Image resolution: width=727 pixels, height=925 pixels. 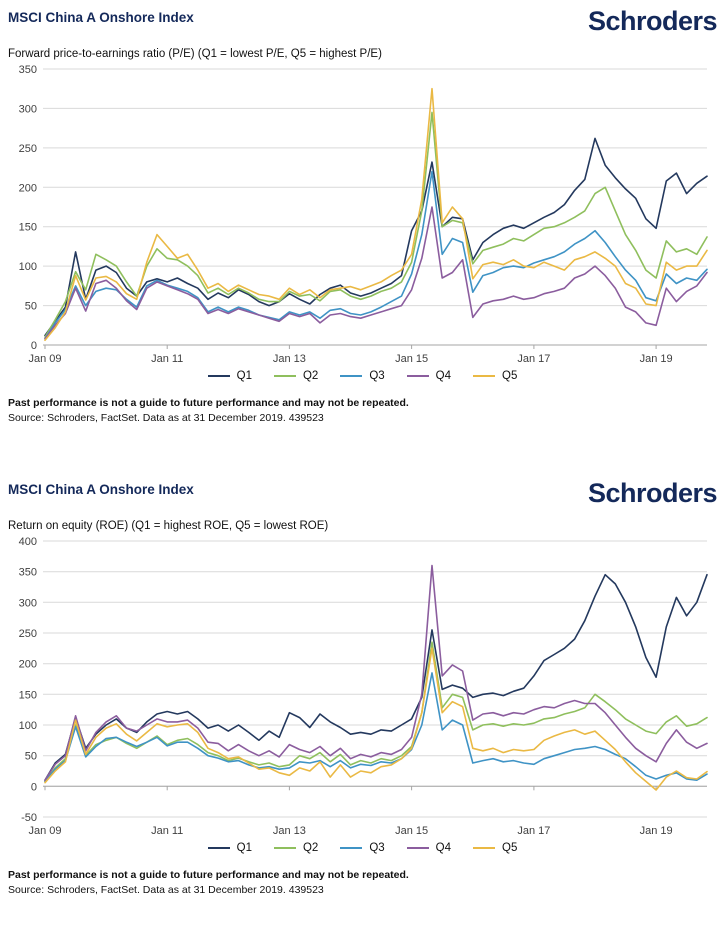 What do you see at coordinates (363, 496) in the screenshot?
I see `roe-header: MSCI China A Onshore Index Schroders` at bounding box center [363, 496].